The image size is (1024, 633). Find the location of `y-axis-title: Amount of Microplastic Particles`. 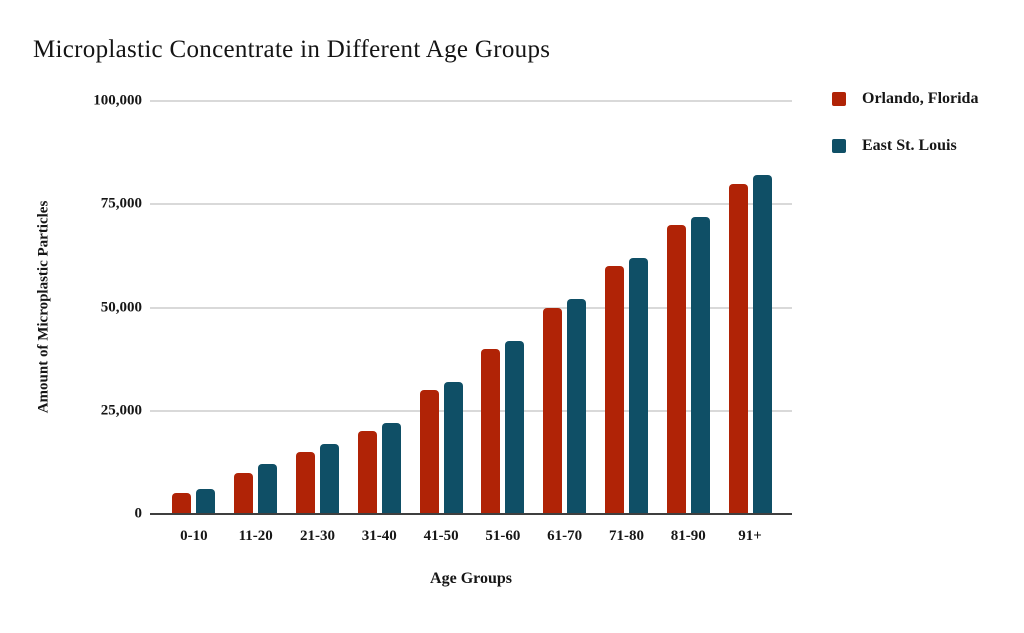

y-axis-title: Amount of Microplastic Particles is located at coordinates (43, 307).